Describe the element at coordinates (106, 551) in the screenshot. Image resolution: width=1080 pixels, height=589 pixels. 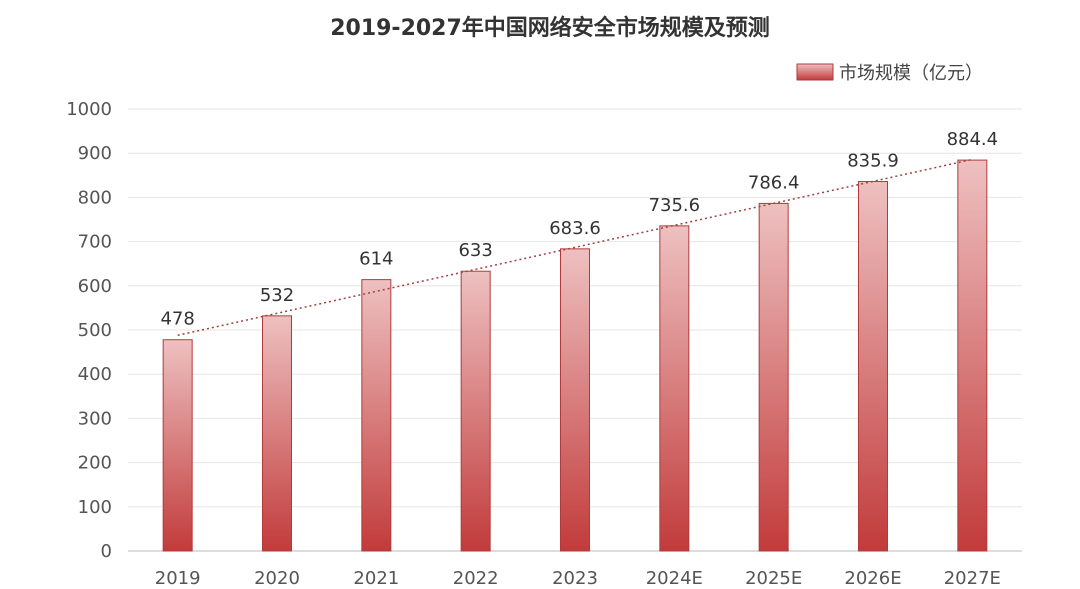
I see `y-tick-label: 0` at that location.